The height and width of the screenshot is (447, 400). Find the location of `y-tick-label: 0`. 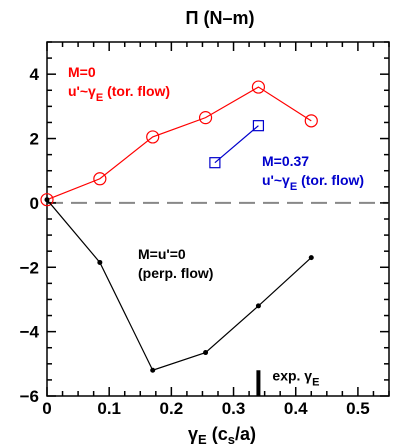

y-tick-label: 0 is located at coordinates (34, 203).